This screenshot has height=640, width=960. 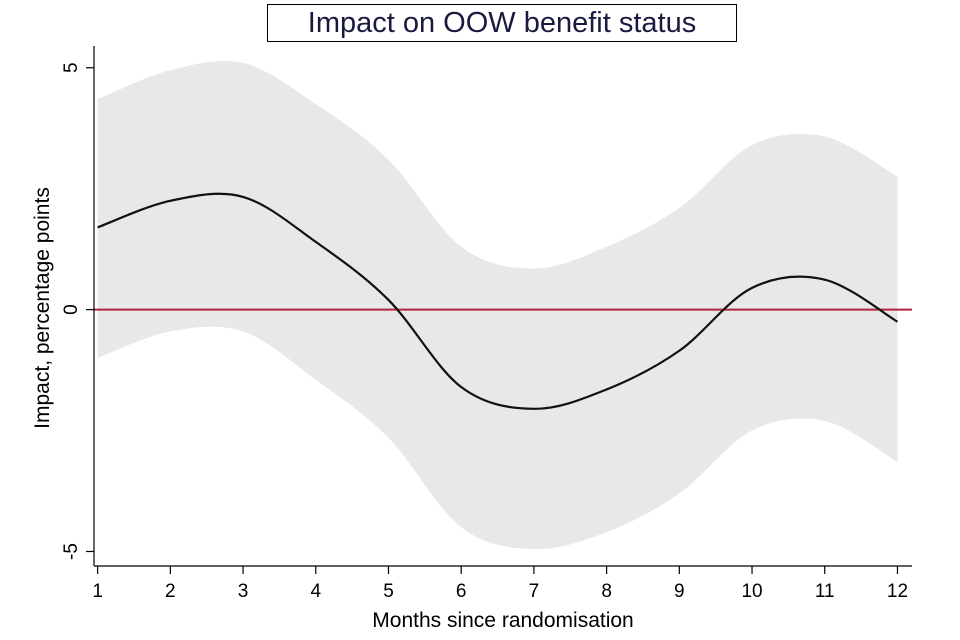 I want to click on x-tick-label-10: 10, so click(x=751, y=591).